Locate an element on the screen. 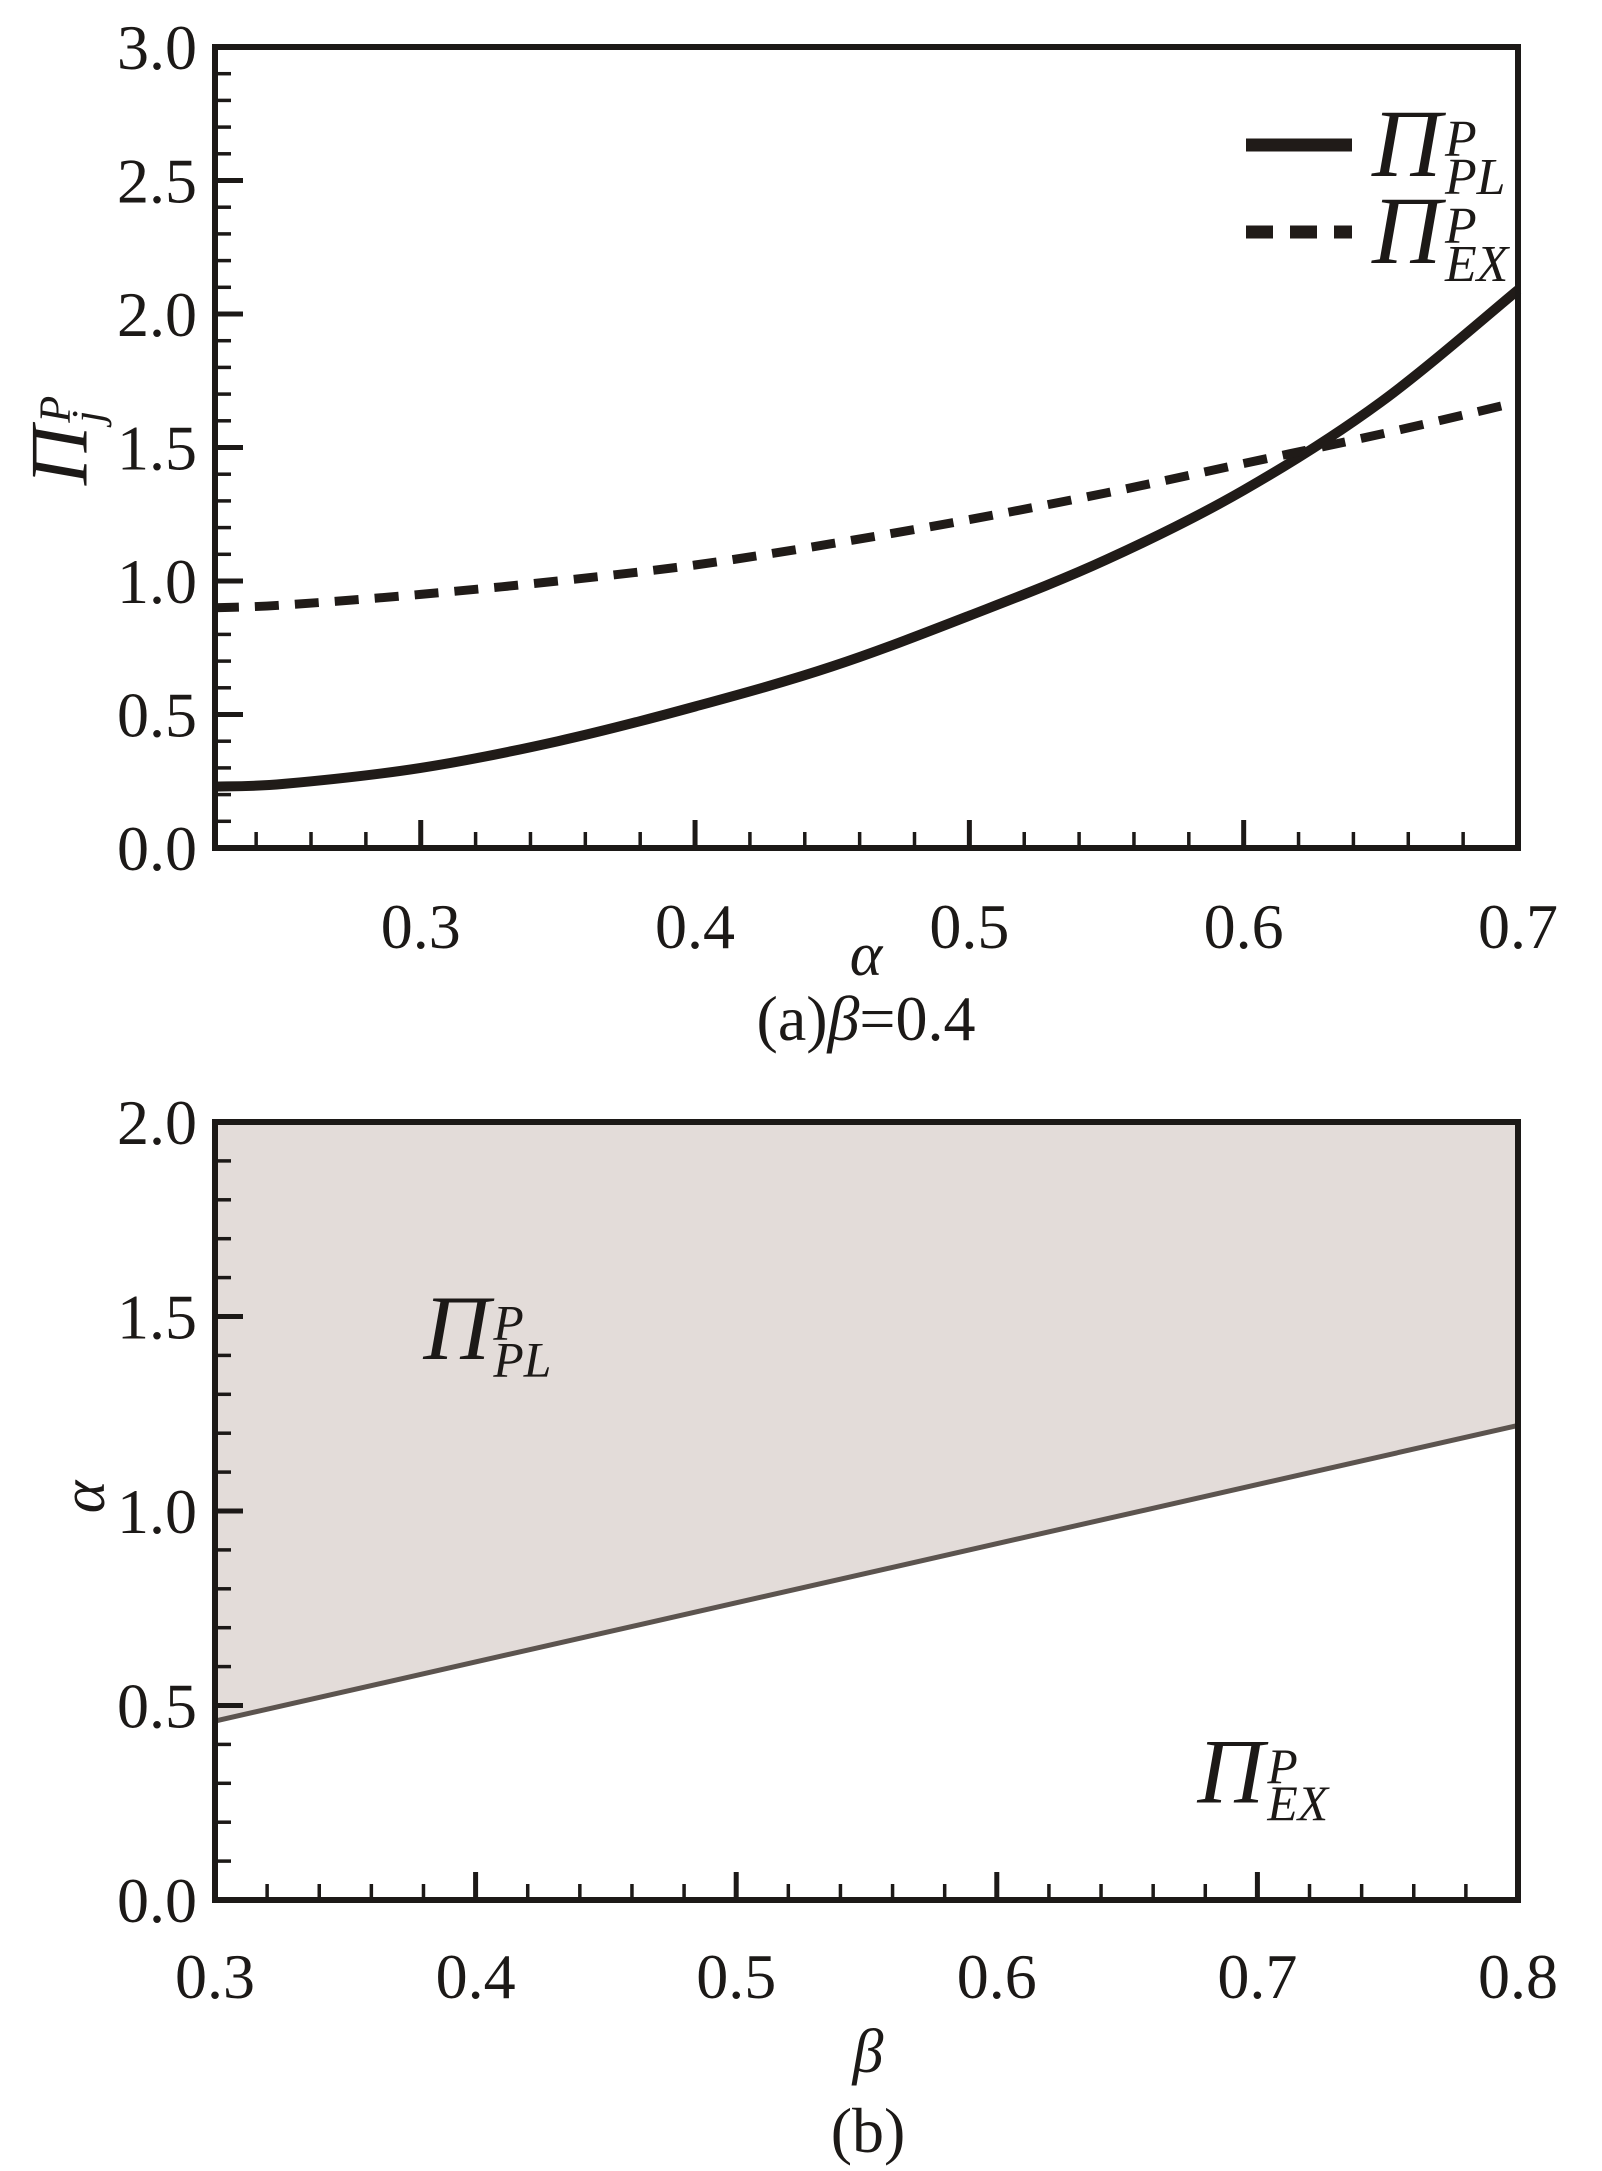 This screenshot has height=2171, width=1602. panel-a-ylabel: ΠPj is located at coordinates (63, 441).